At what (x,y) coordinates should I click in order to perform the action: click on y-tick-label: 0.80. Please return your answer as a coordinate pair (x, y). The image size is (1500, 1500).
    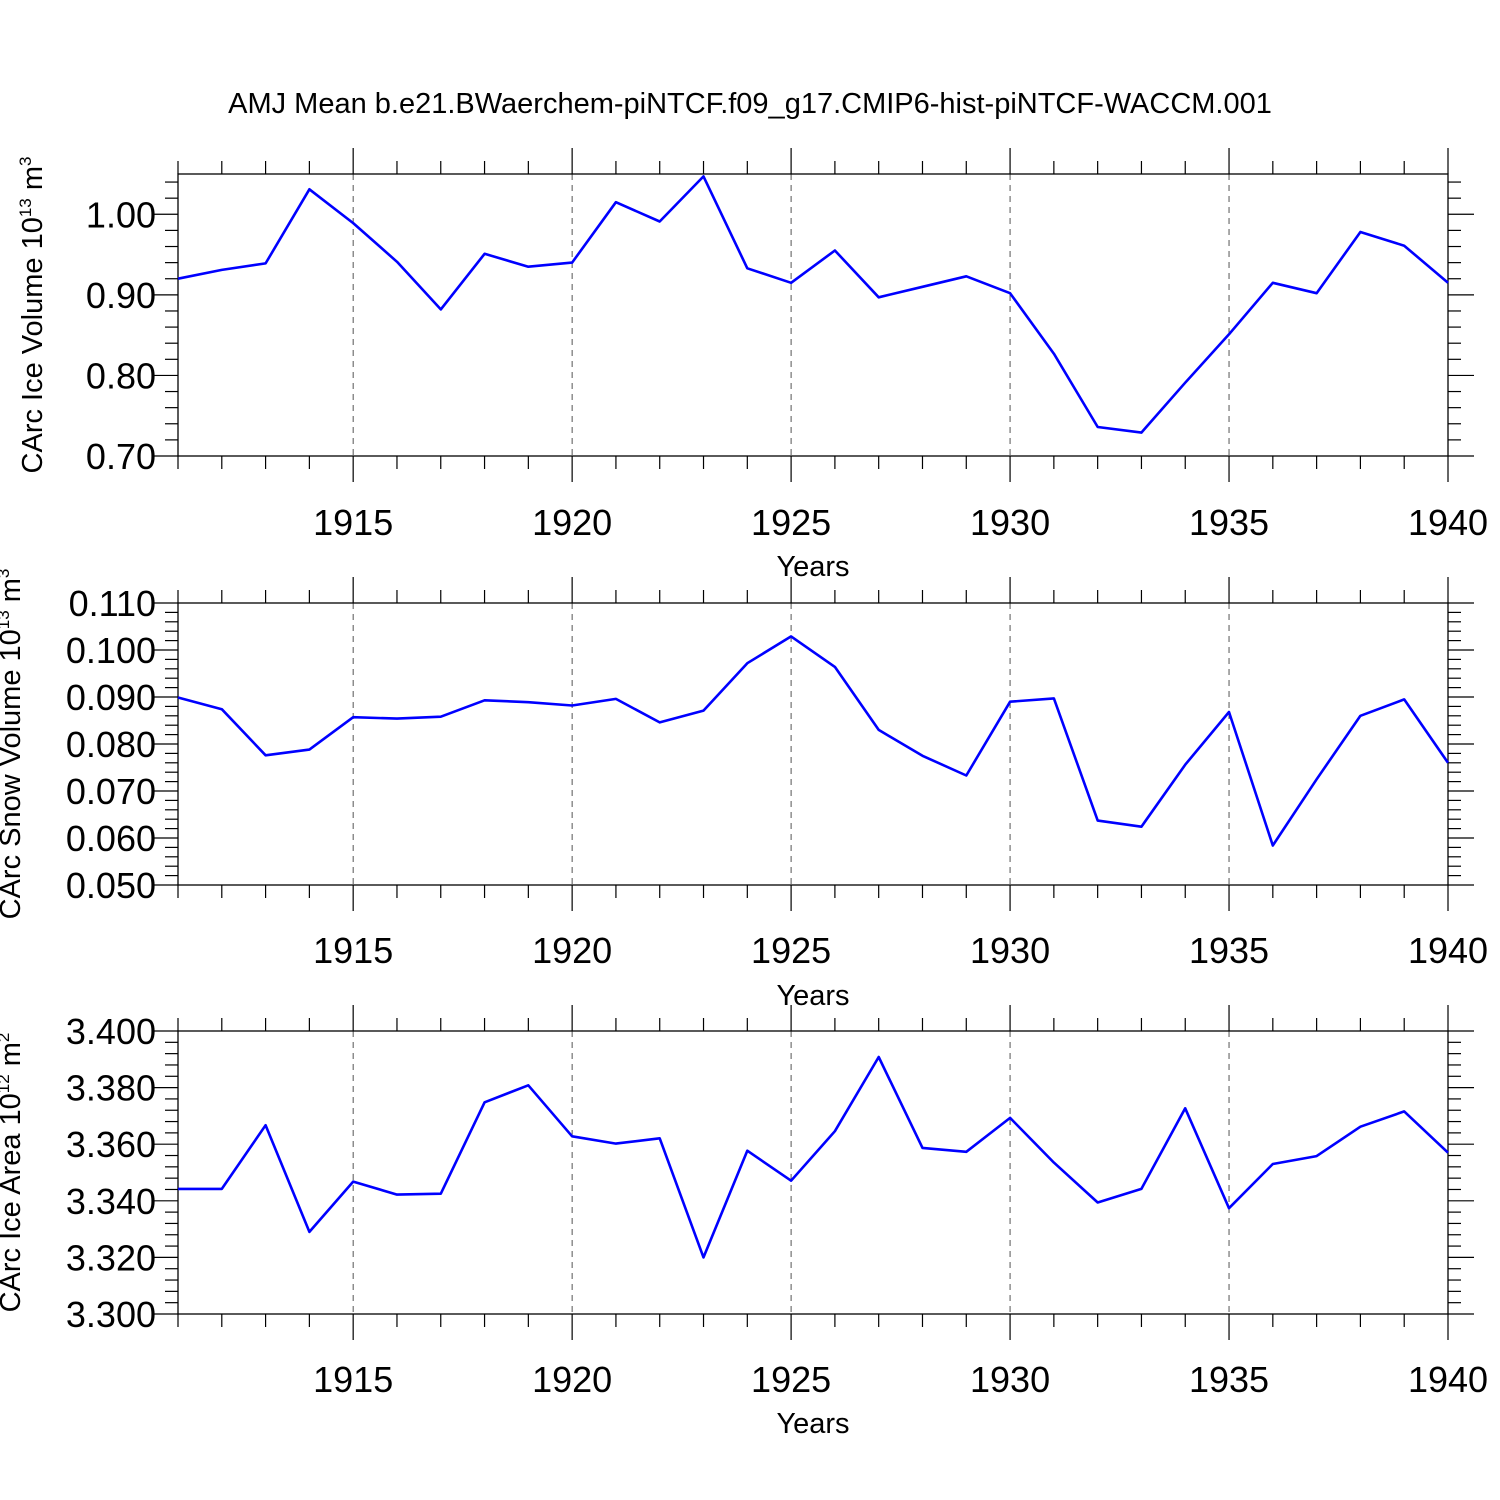
    Looking at the image, I should click on (121, 375).